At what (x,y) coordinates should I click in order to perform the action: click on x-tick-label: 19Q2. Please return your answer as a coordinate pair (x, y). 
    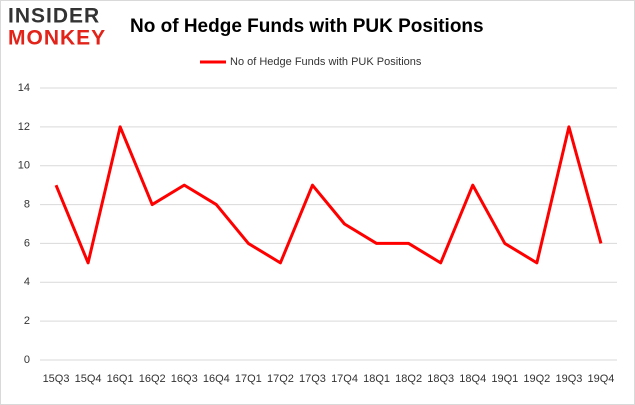
    Looking at the image, I should click on (536, 379).